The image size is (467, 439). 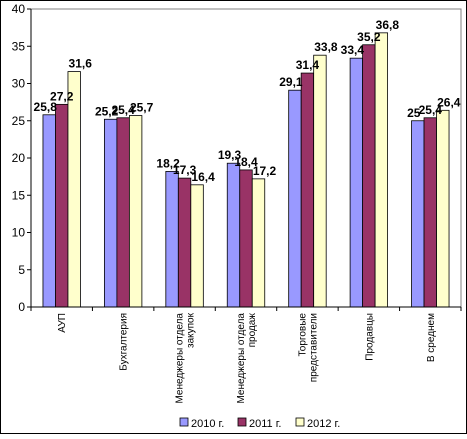 What do you see at coordinates (449, 102) in the screenshot?
I see `data-label-3-7: 26,4` at bounding box center [449, 102].